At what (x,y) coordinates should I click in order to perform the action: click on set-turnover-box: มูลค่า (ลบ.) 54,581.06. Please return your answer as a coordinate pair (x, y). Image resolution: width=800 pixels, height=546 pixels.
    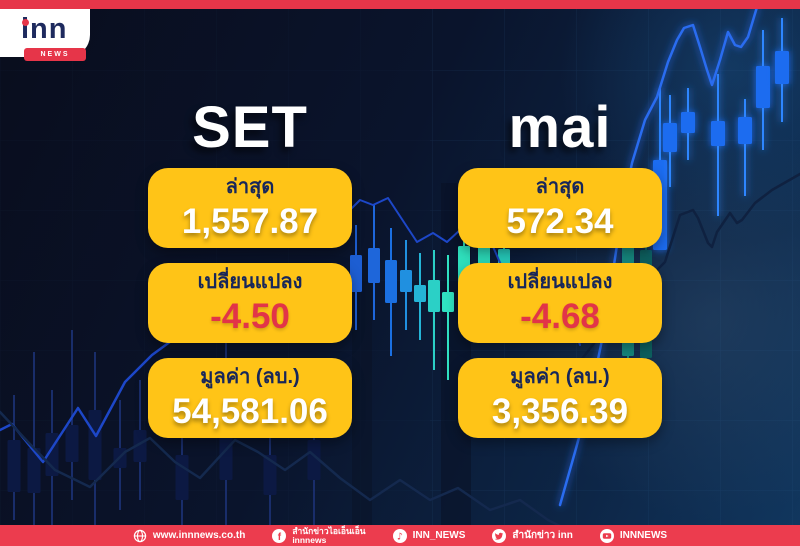
    Looking at the image, I should click on (250, 398).